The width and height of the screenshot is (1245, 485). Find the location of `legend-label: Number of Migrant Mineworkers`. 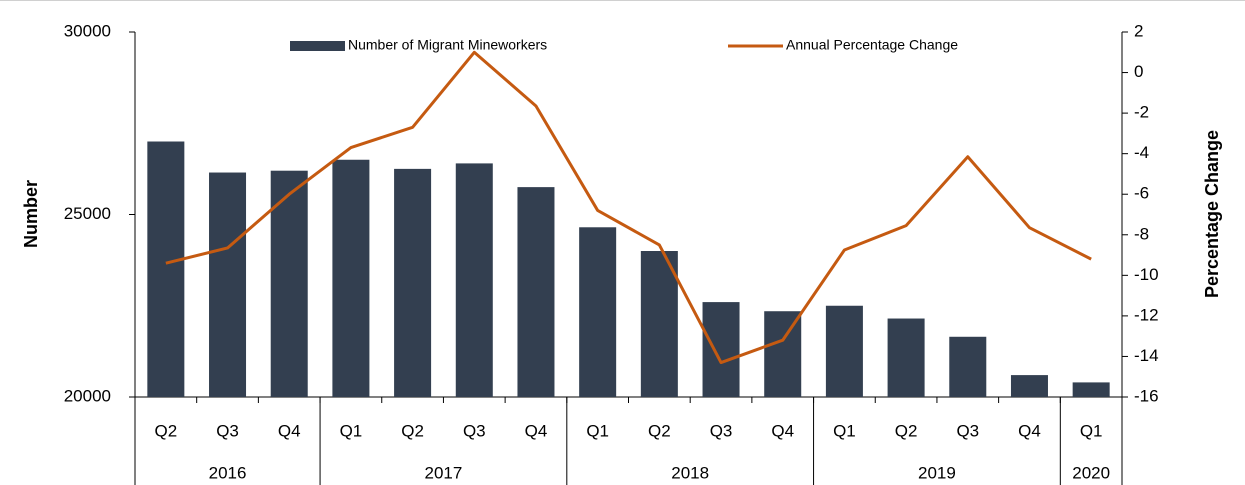

legend-label: Number of Migrant Mineworkers is located at coordinates (447, 45).